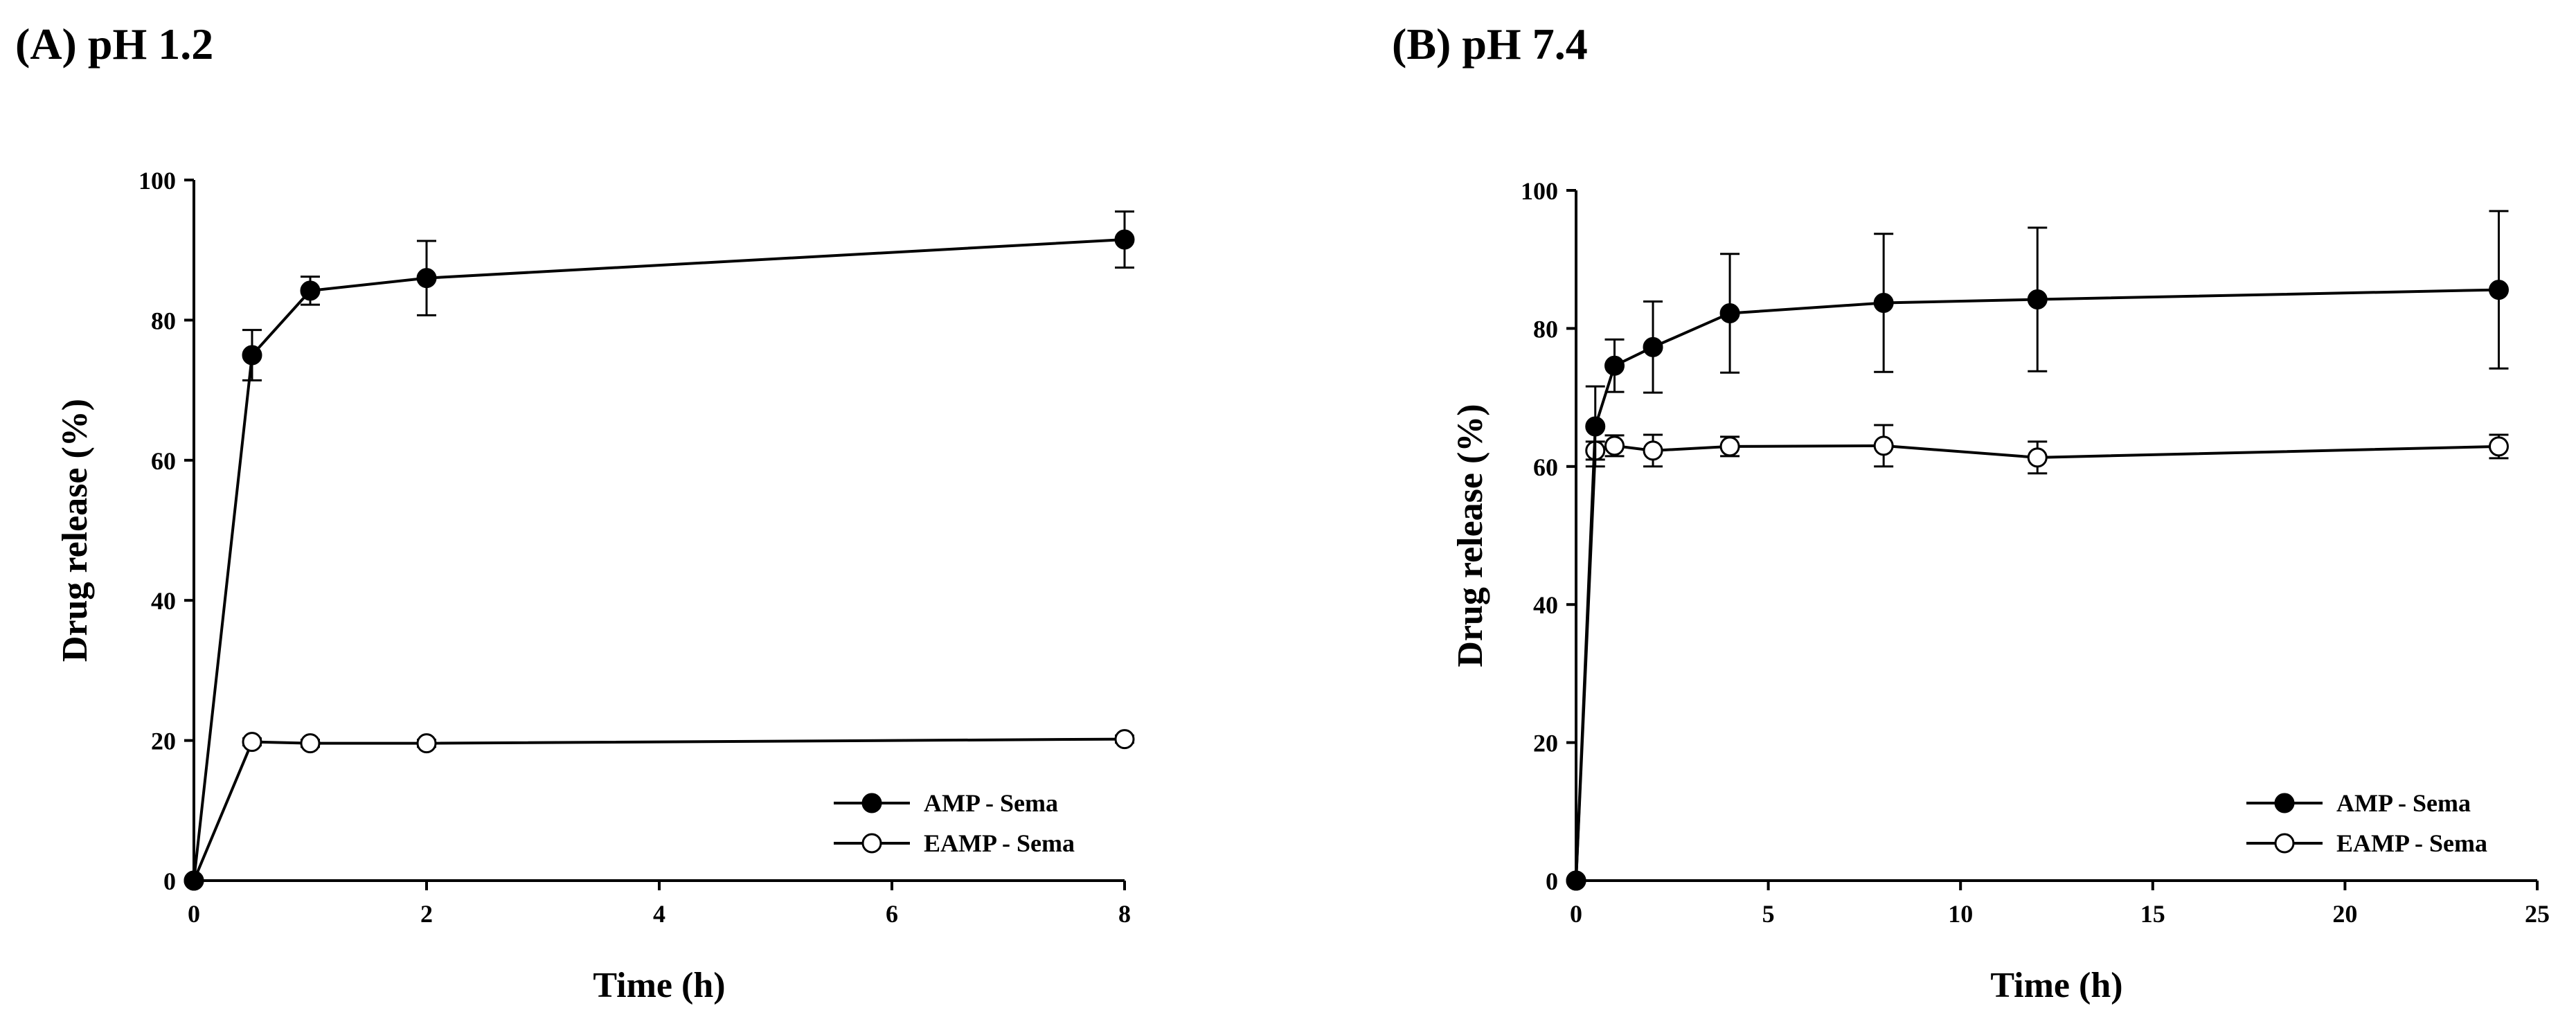 The image size is (2576, 1035). What do you see at coordinates (659, 914) in the screenshot?
I see `x-tick-label: 4` at bounding box center [659, 914].